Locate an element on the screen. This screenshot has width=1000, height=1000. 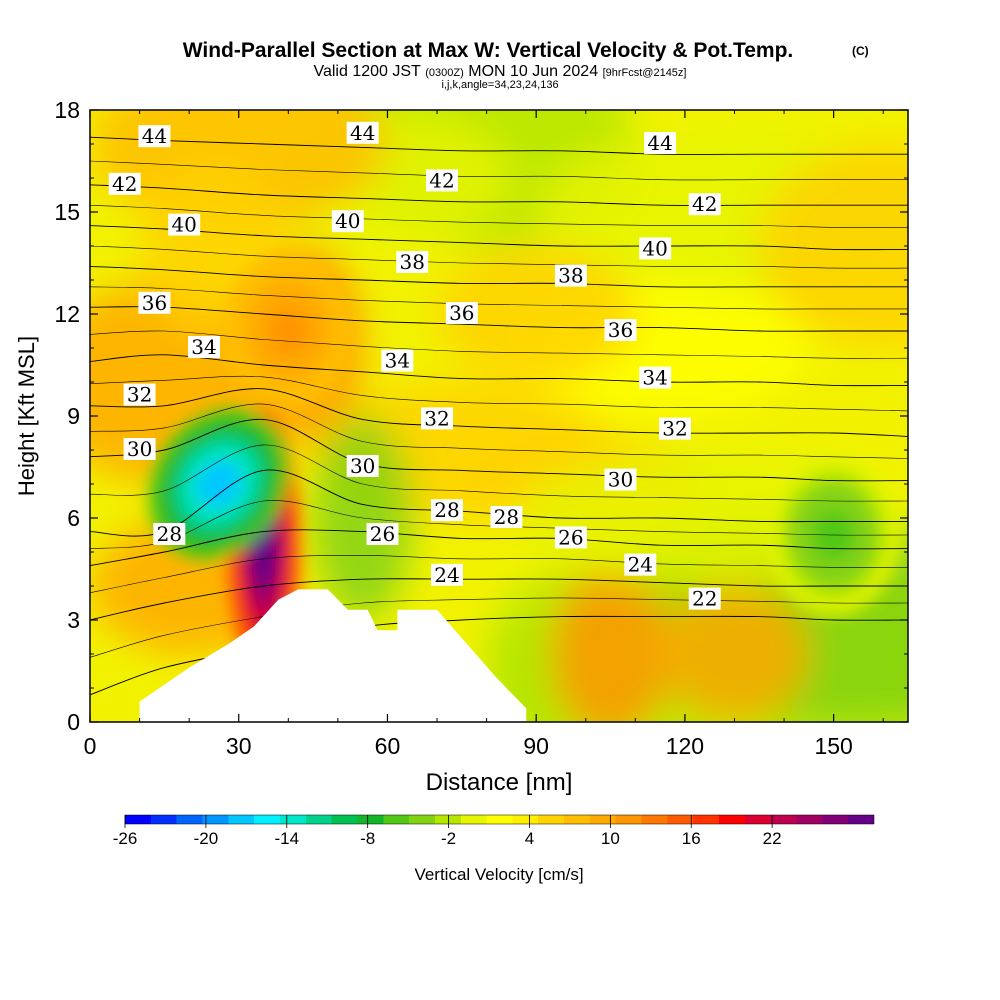
colorbar-tick-label: -26 is located at coordinates (125, 838).